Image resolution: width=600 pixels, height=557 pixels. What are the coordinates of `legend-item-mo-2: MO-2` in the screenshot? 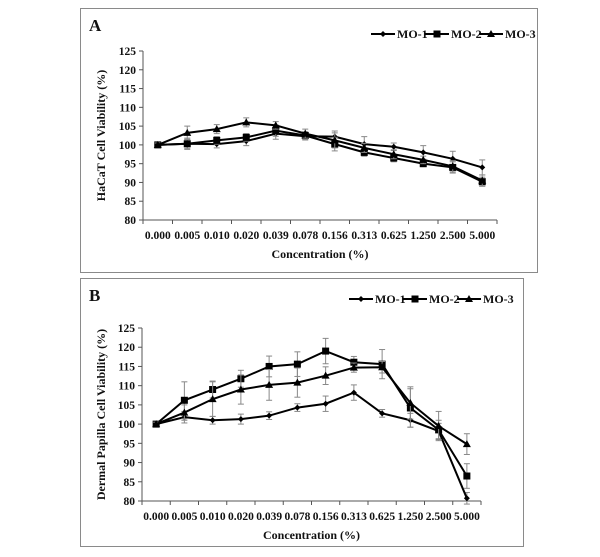 It's located at (453, 34).